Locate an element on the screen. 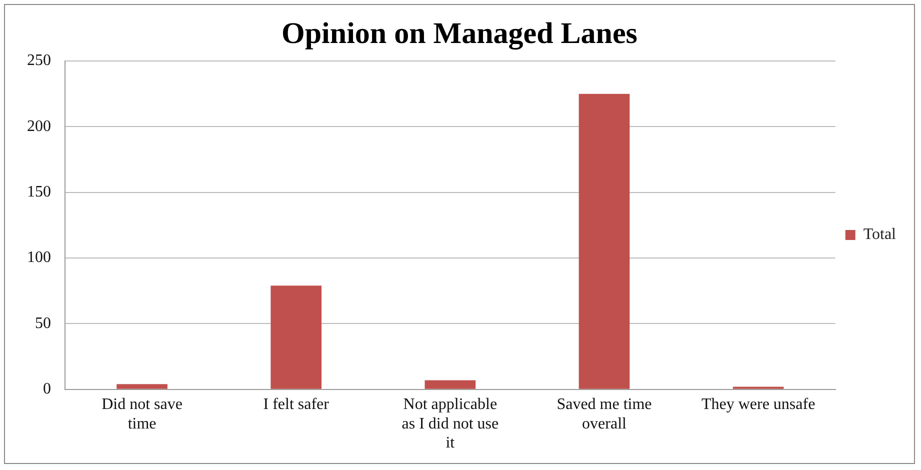  y-tick-label: 250 is located at coordinates (39, 61).